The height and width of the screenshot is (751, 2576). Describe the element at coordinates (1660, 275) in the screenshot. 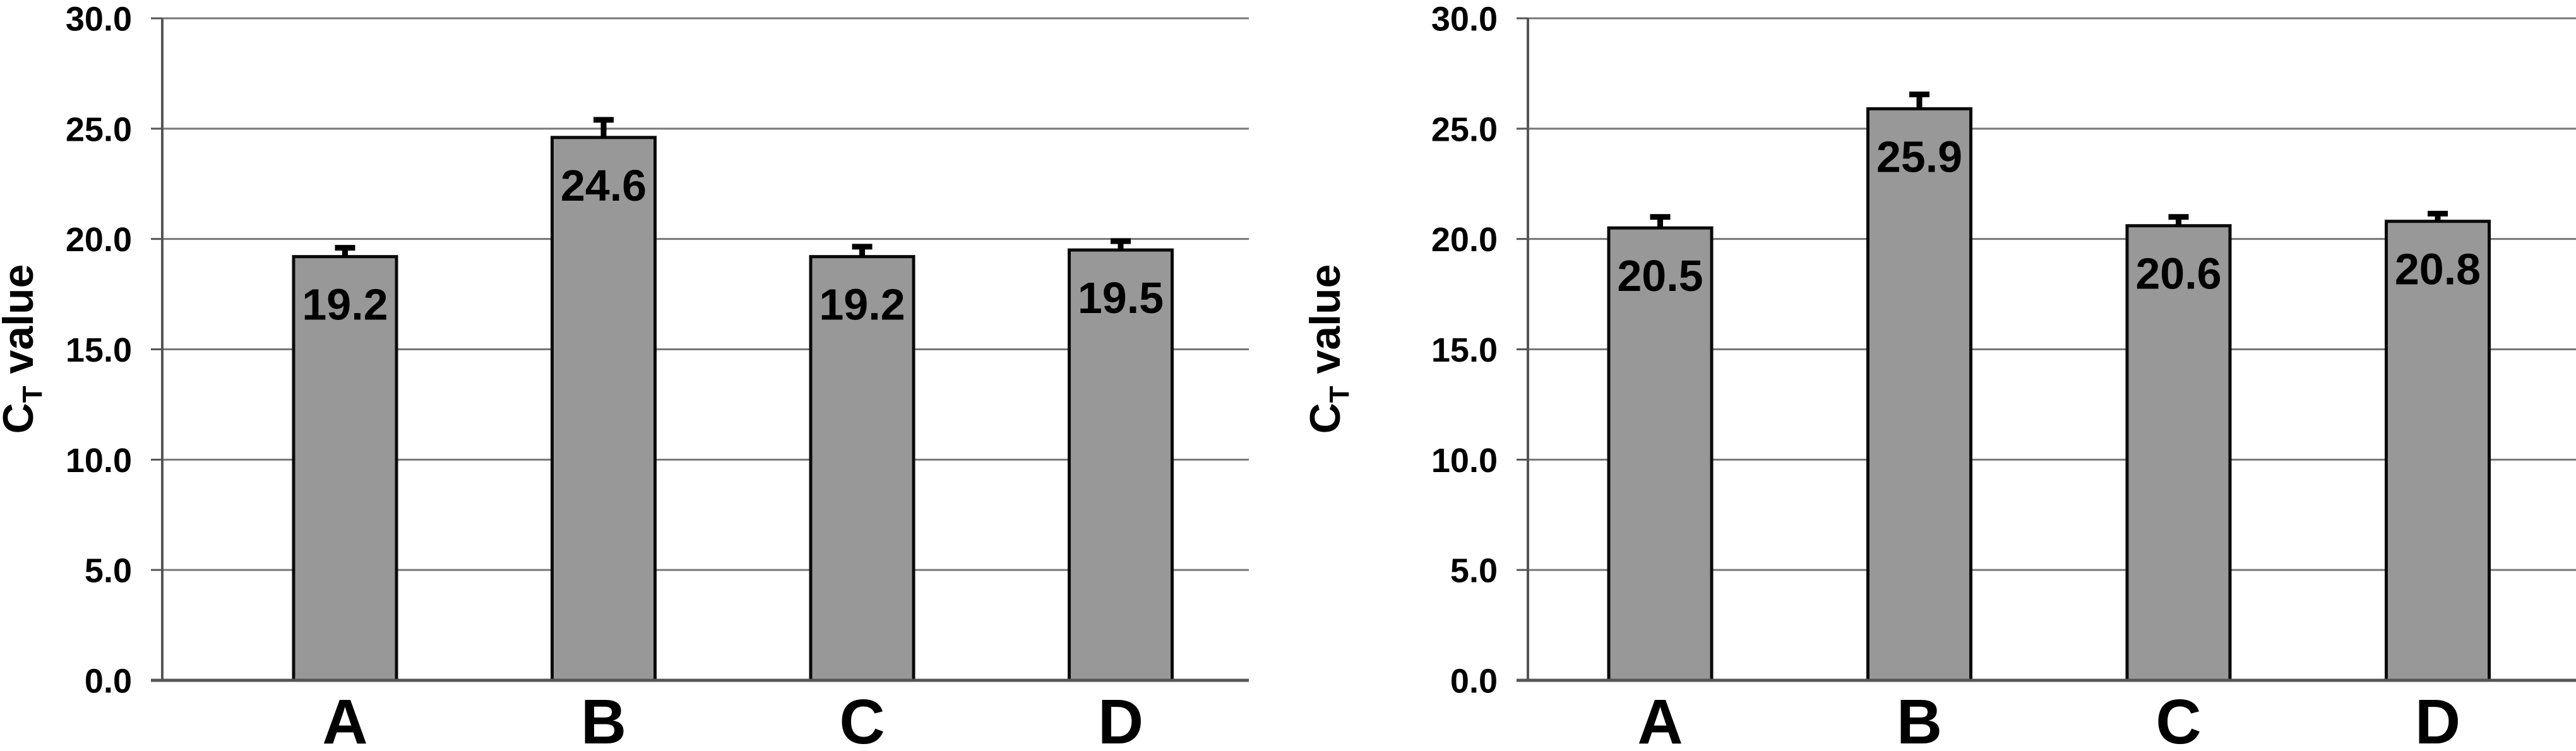

I see `bar-value-label: 20.5` at that location.